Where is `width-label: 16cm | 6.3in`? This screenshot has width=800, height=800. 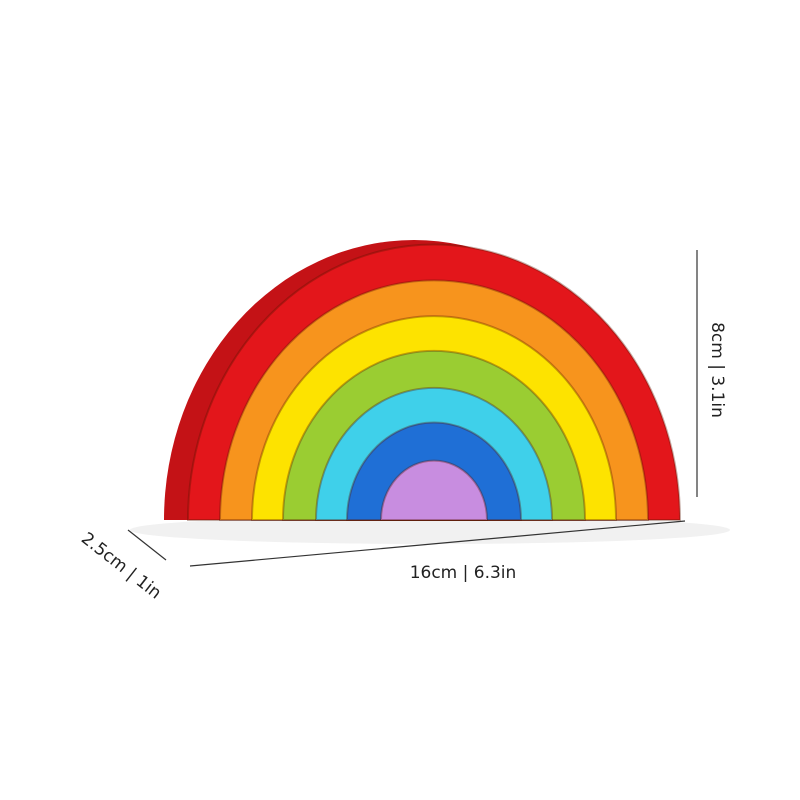 width-label: 16cm | 6.3in is located at coordinates (463, 573).